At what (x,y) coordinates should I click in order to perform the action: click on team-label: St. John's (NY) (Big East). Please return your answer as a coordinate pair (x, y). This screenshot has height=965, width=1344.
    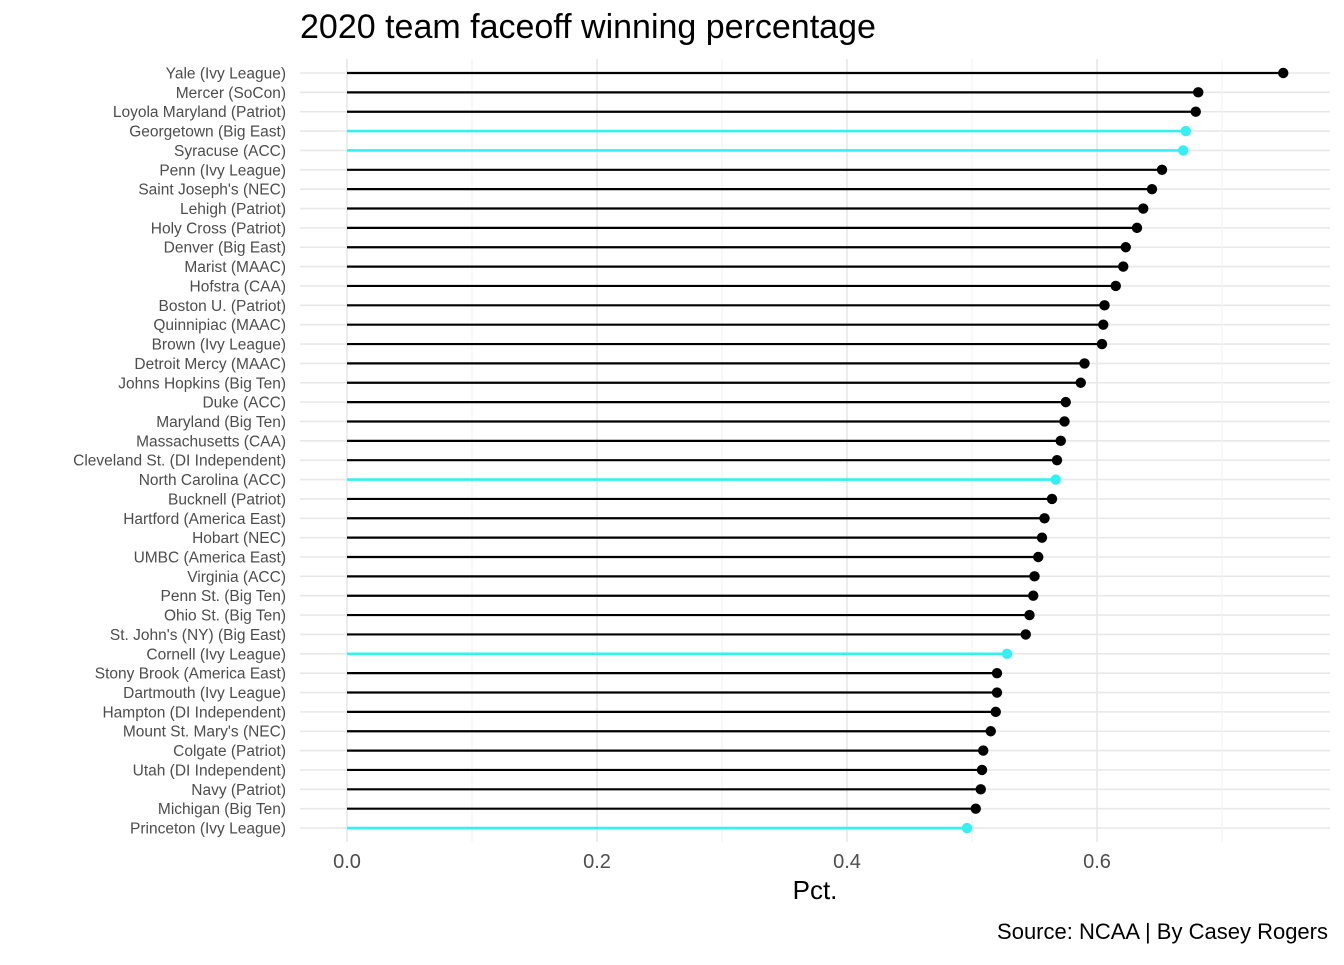
    Looking at the image, I should click on (198, 635).